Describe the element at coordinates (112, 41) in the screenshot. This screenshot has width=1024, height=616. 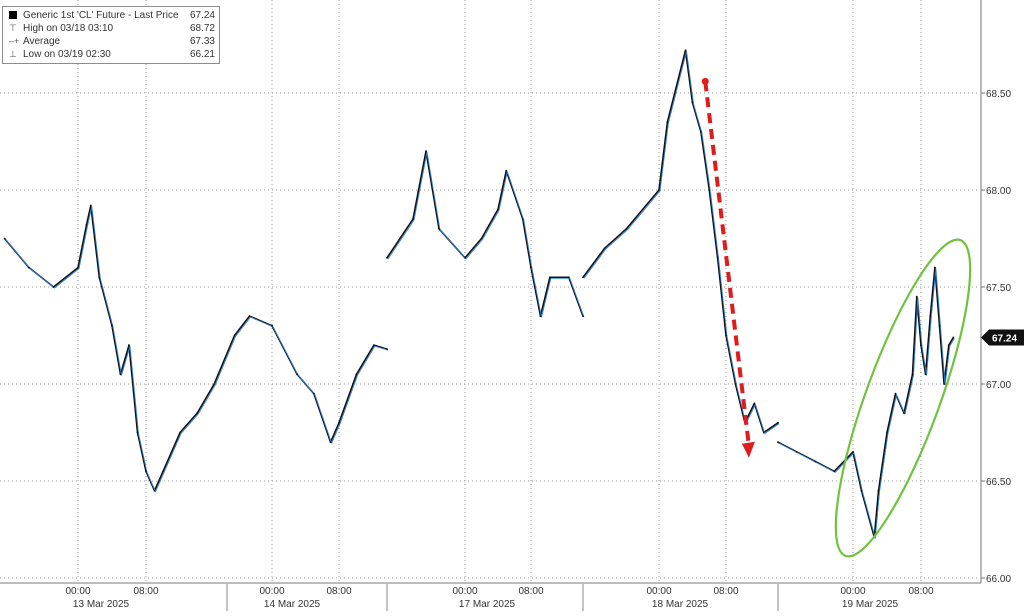
I see `legend-average: –+ Average 67.33` at that location.